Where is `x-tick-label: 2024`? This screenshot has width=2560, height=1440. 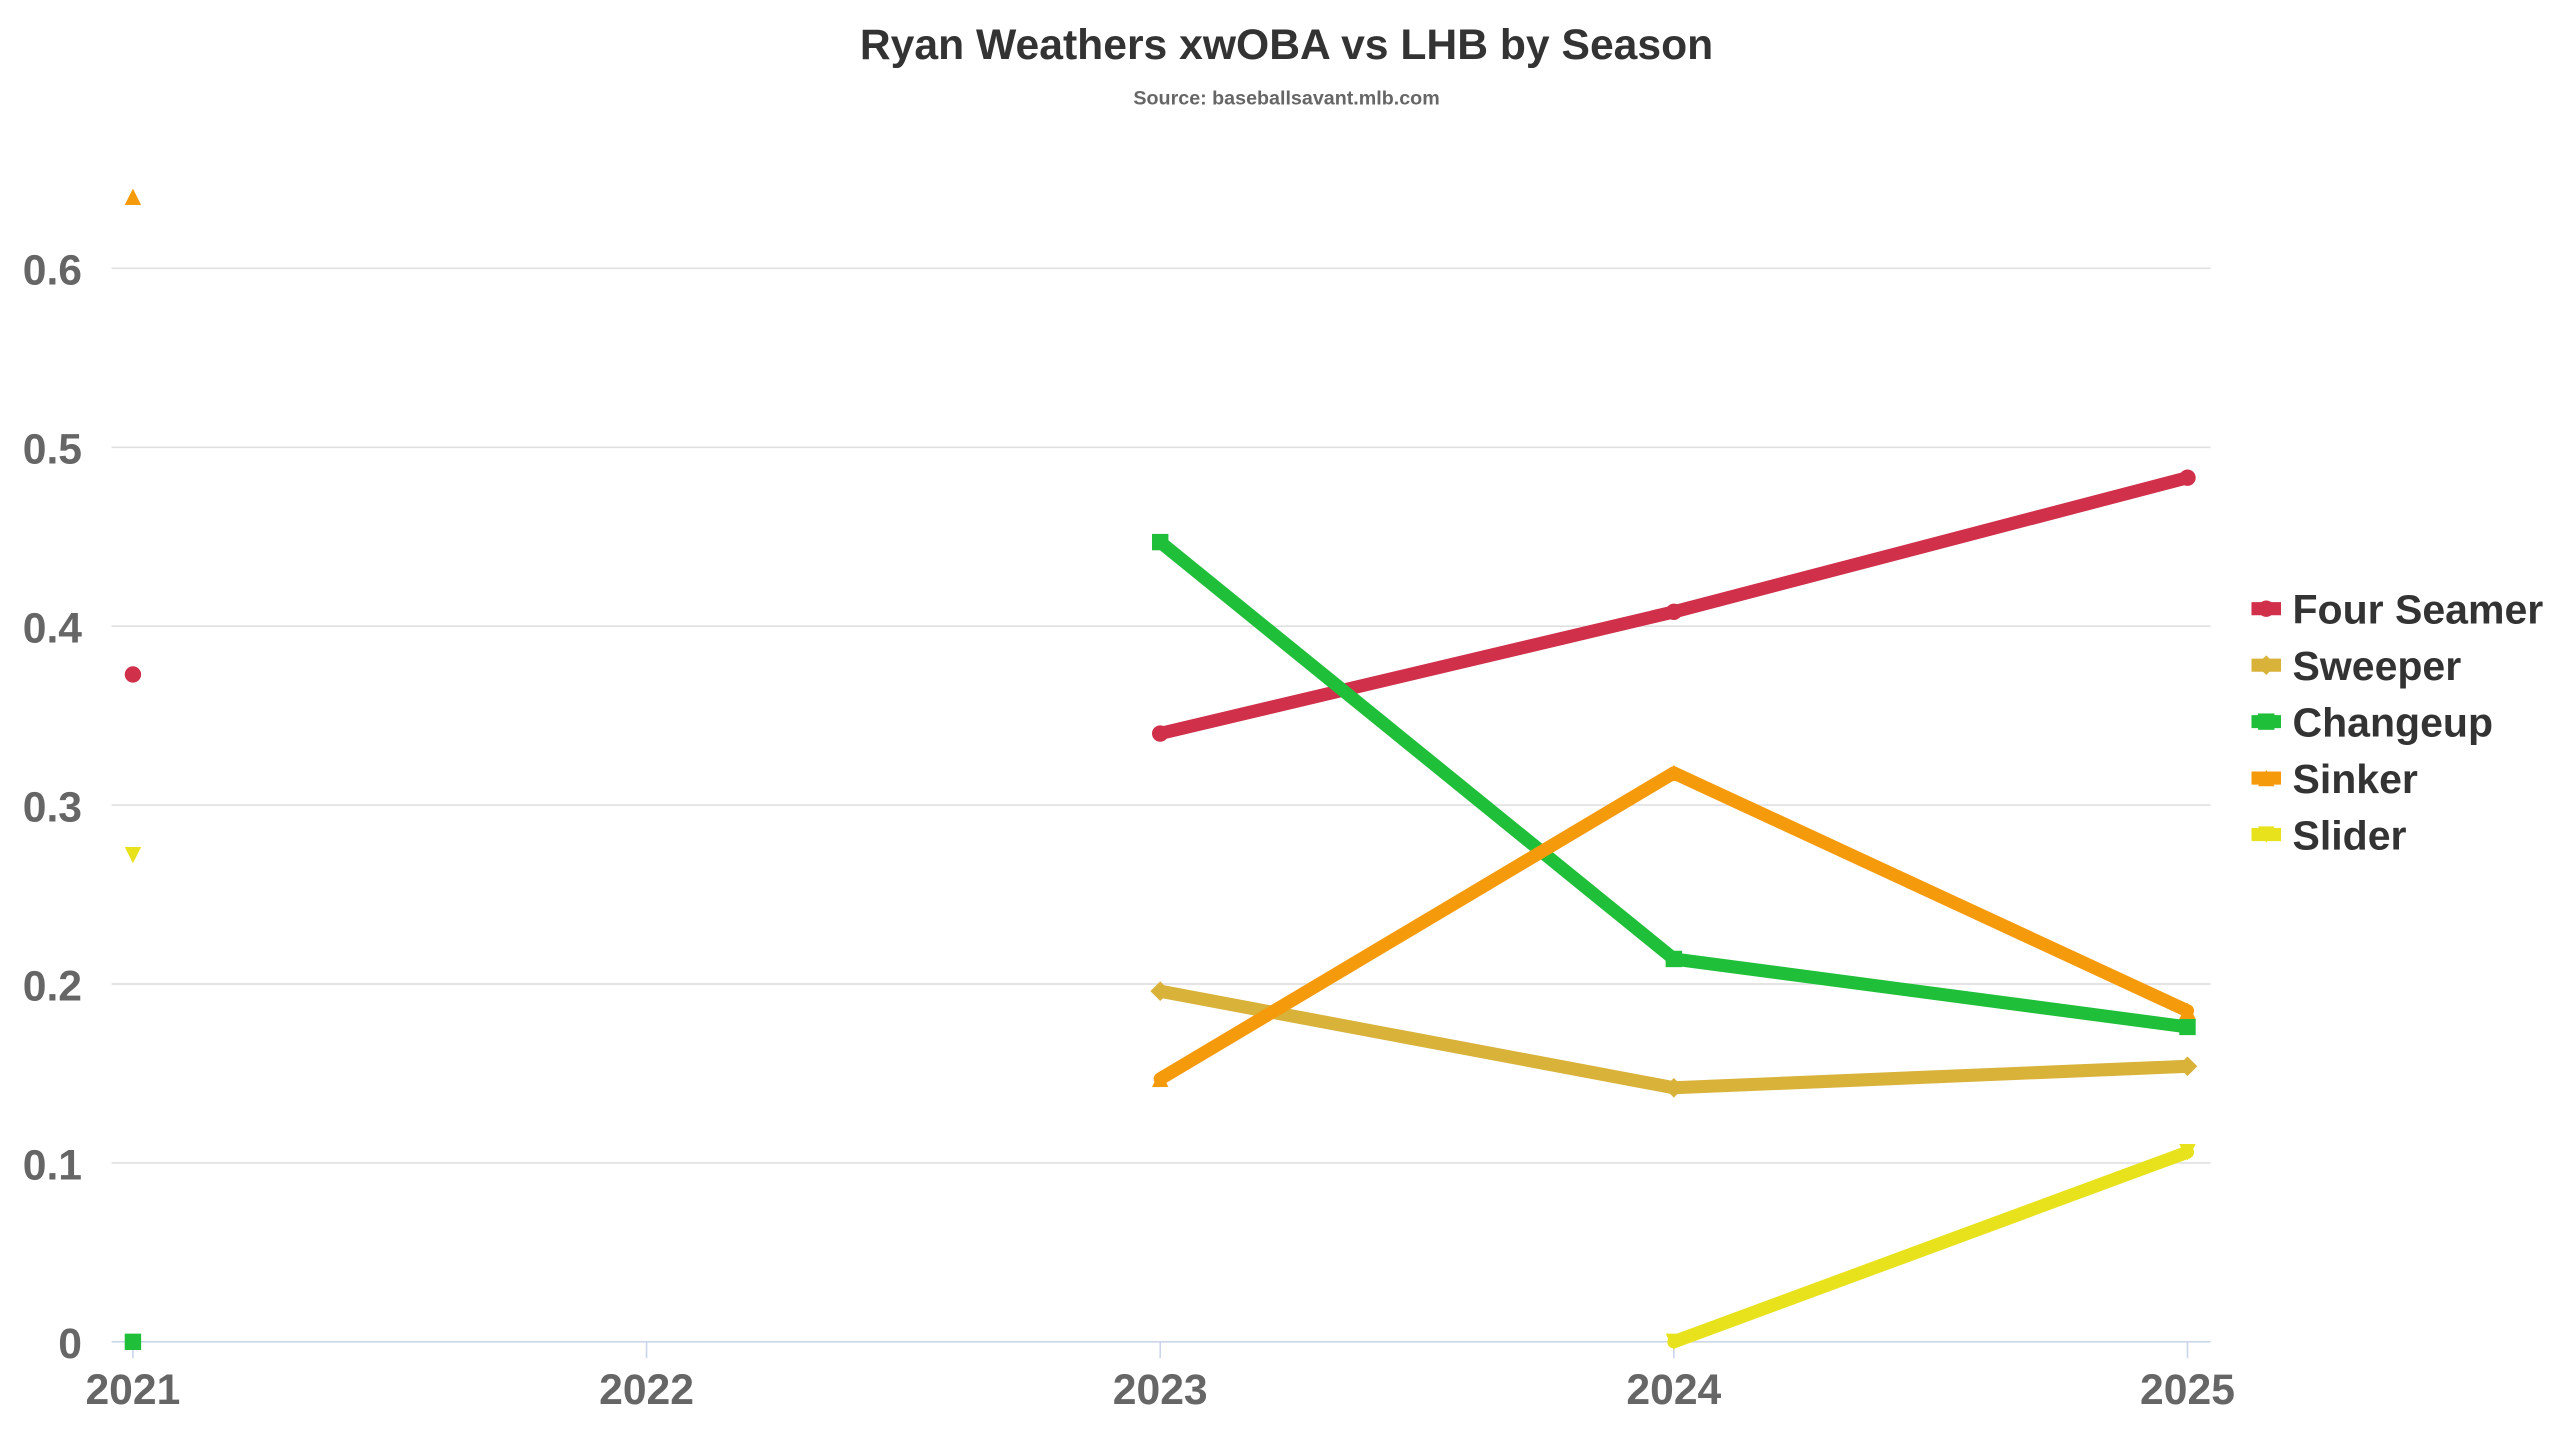
x-tick-label: 2024 is located at coordinates (1673, 1390).